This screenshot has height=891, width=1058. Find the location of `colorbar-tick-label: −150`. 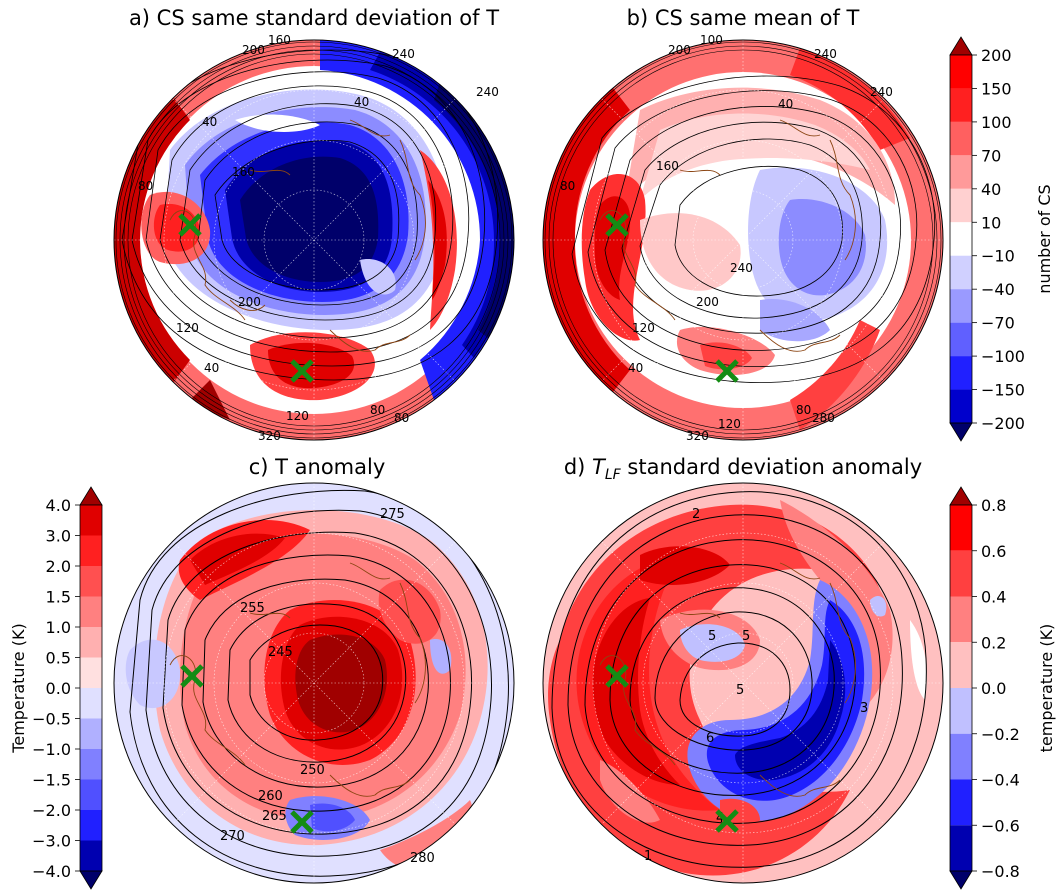

colorbar-tick-label: −150 is located at coordinates (1003, 390).